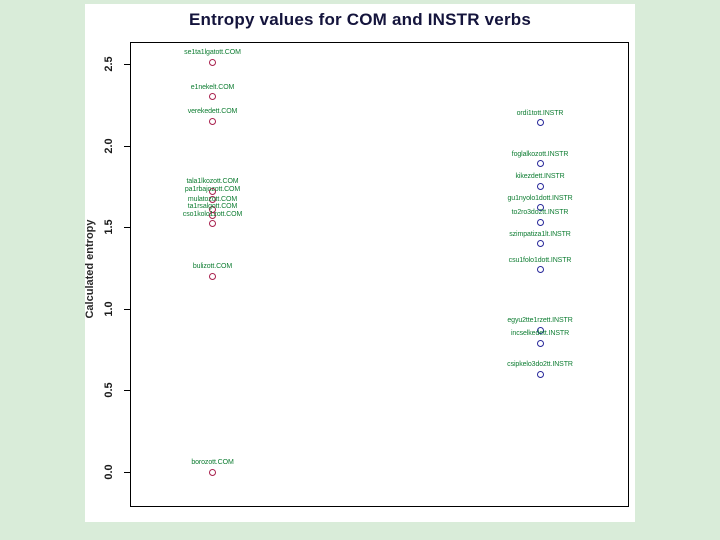 The image size is (720, 540). What do you see at coordinates (540, 113) in the screenshot?
I see `instr-point-label: ordi1tott.INSTR` at bounding box center [540, 113].